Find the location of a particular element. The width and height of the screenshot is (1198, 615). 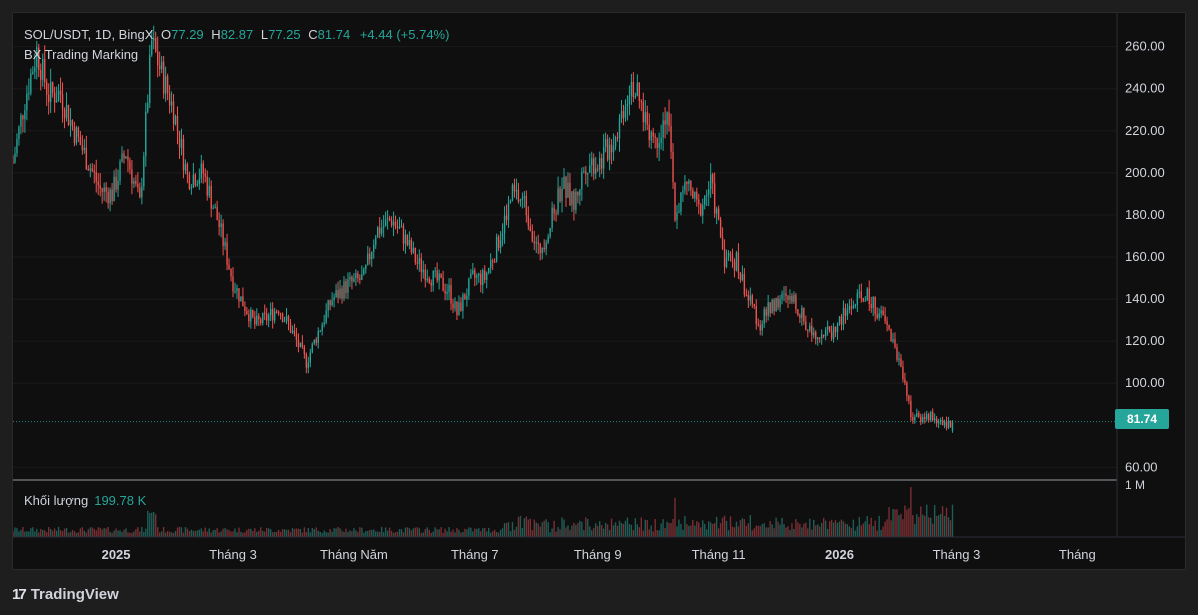

volume-value: 199.78 K is located at coordinates (120, 500).